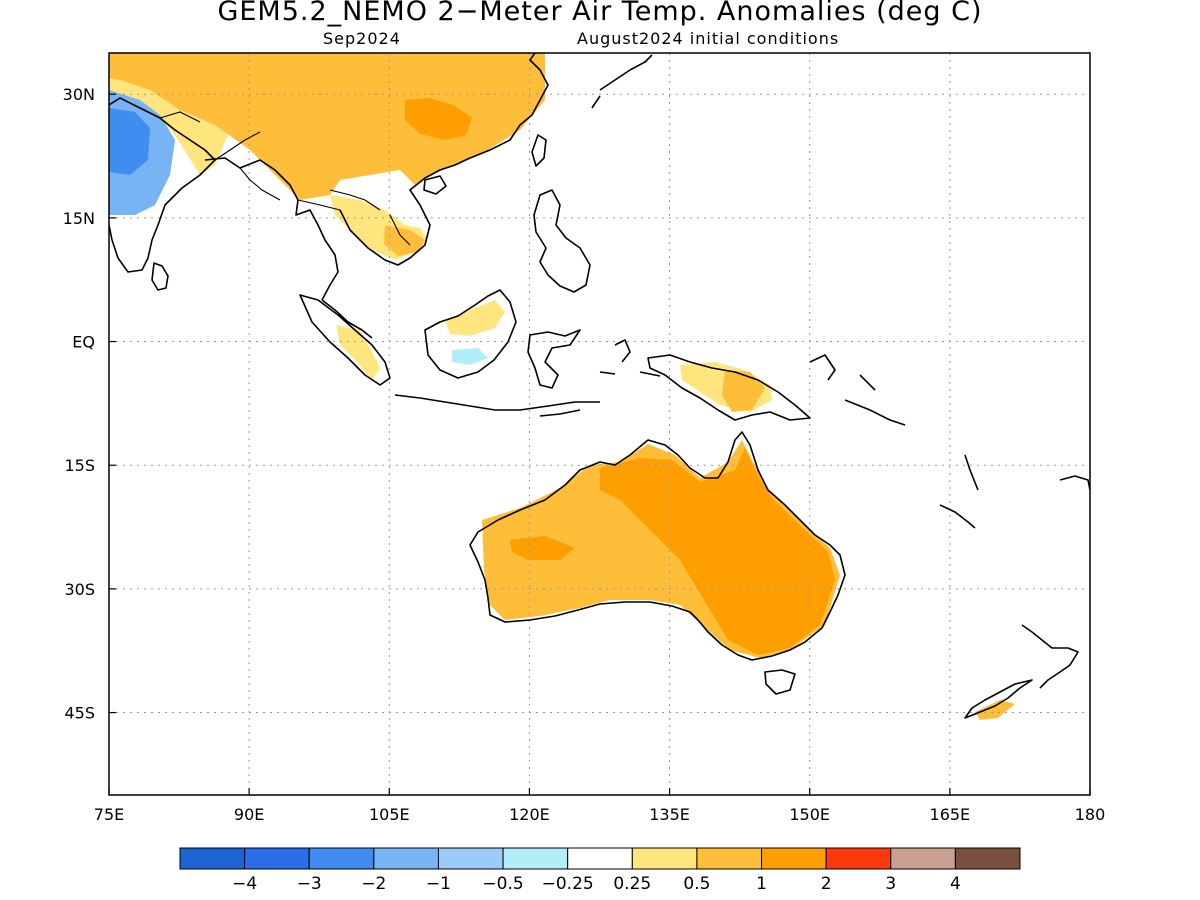 The image size is (1200, 900). I want to click on coastline-new-caledonia, so click(957, 516).